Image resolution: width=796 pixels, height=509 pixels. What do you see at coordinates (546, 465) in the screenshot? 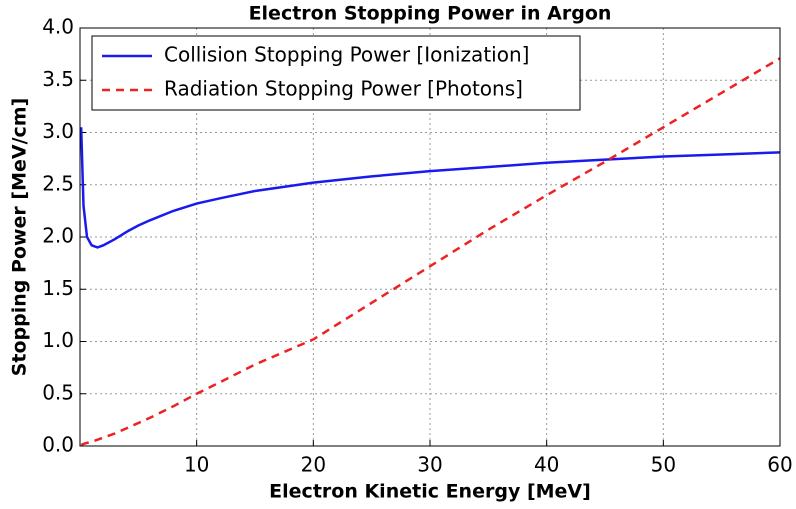
I see `x-tick-label: 40` at bounding box center [546, 465].